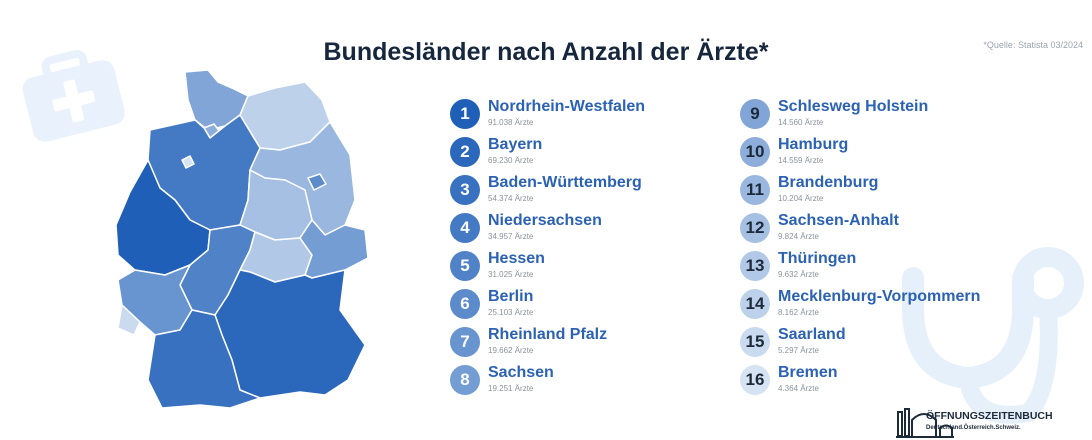 The image size is (1092, 440). I want to click on doctor-count: 91.038 Ärzte, so click(511, 122).